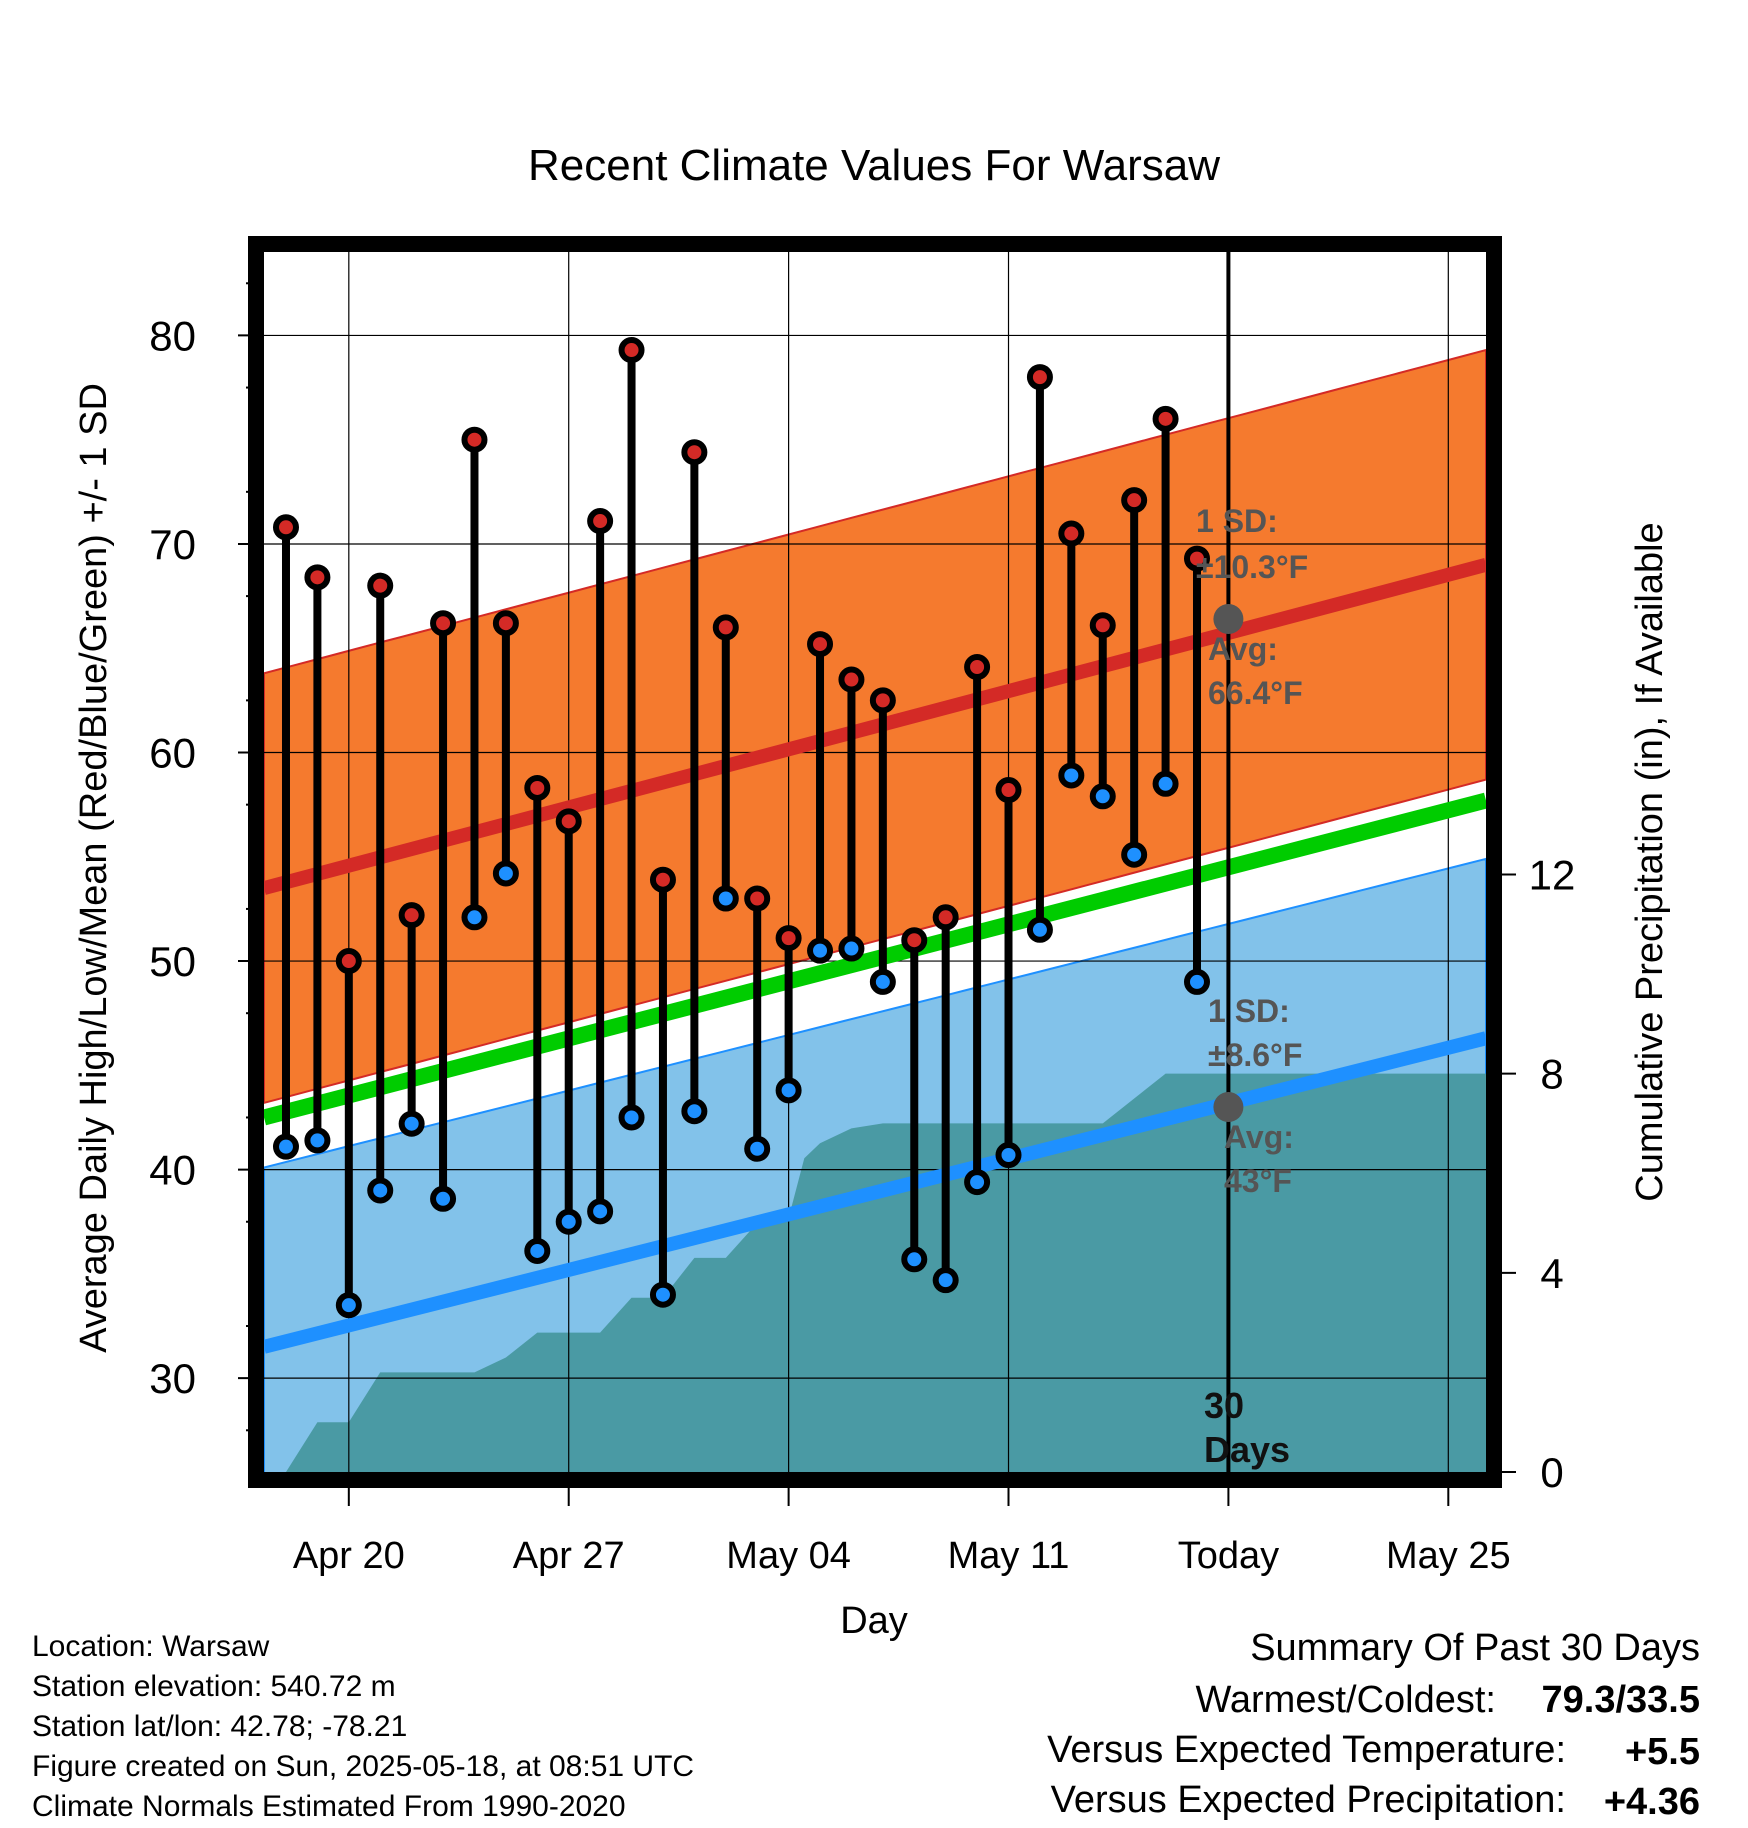 Image resolution: width=1748 pixels, height=1828 pixels. Describe the element at coordinates (1252, 567) in the screenshot. I see `high-sd-value: ±10.3°F` at that location.